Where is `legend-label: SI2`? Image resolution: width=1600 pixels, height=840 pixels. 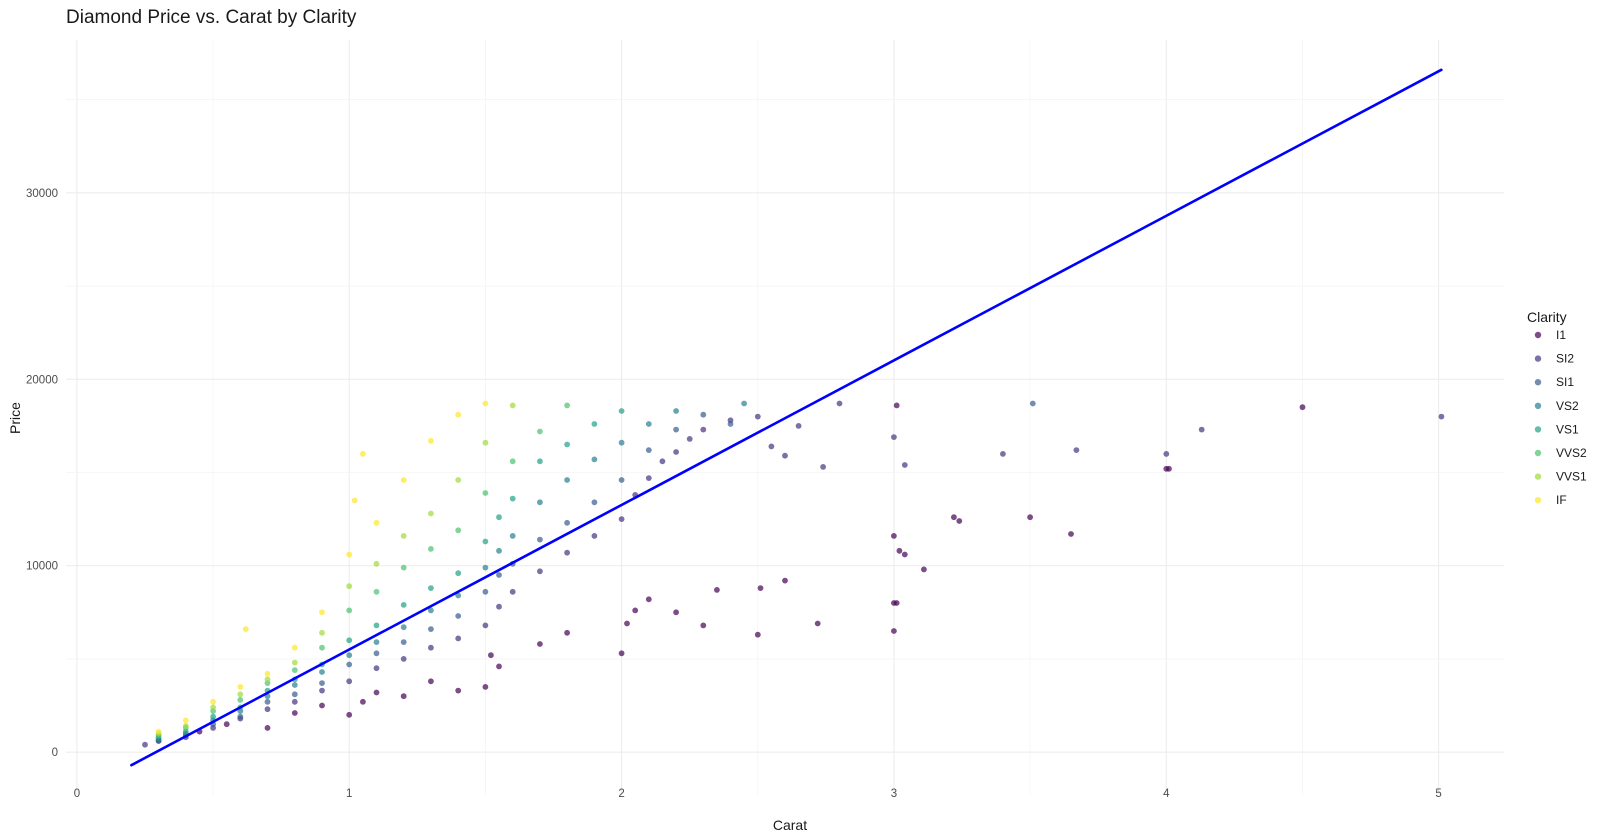 legend-label: SI2 is located at coordinates (1565, 359).